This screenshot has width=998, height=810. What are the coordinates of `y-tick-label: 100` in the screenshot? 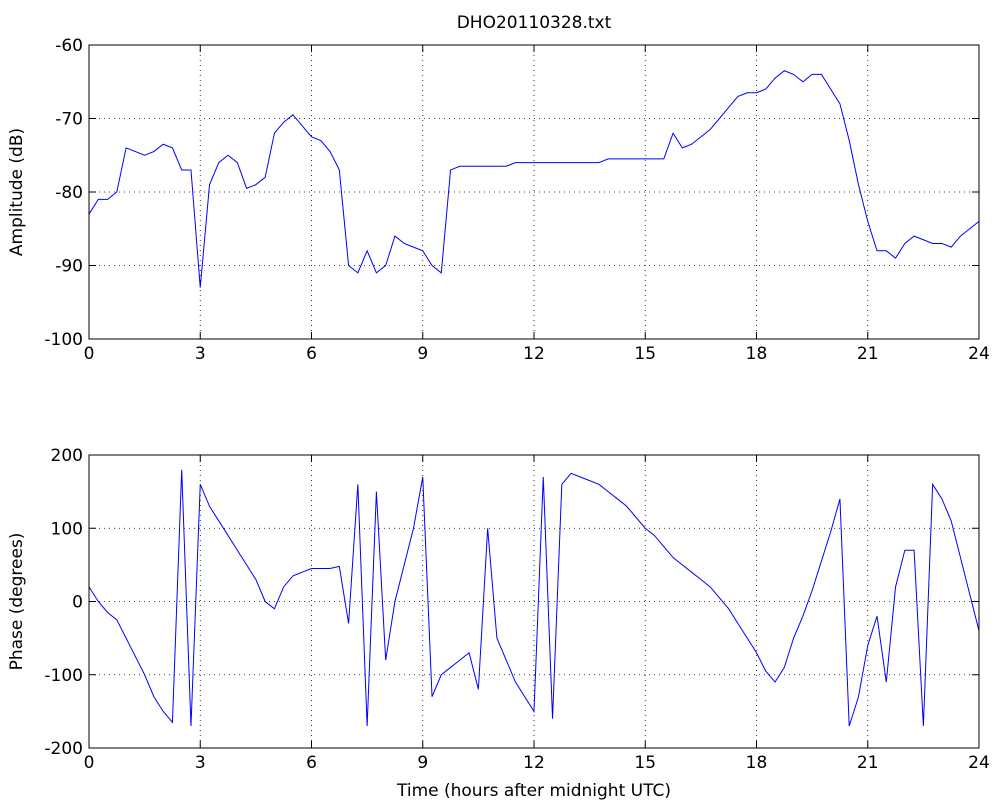 It's located at (67, 529).